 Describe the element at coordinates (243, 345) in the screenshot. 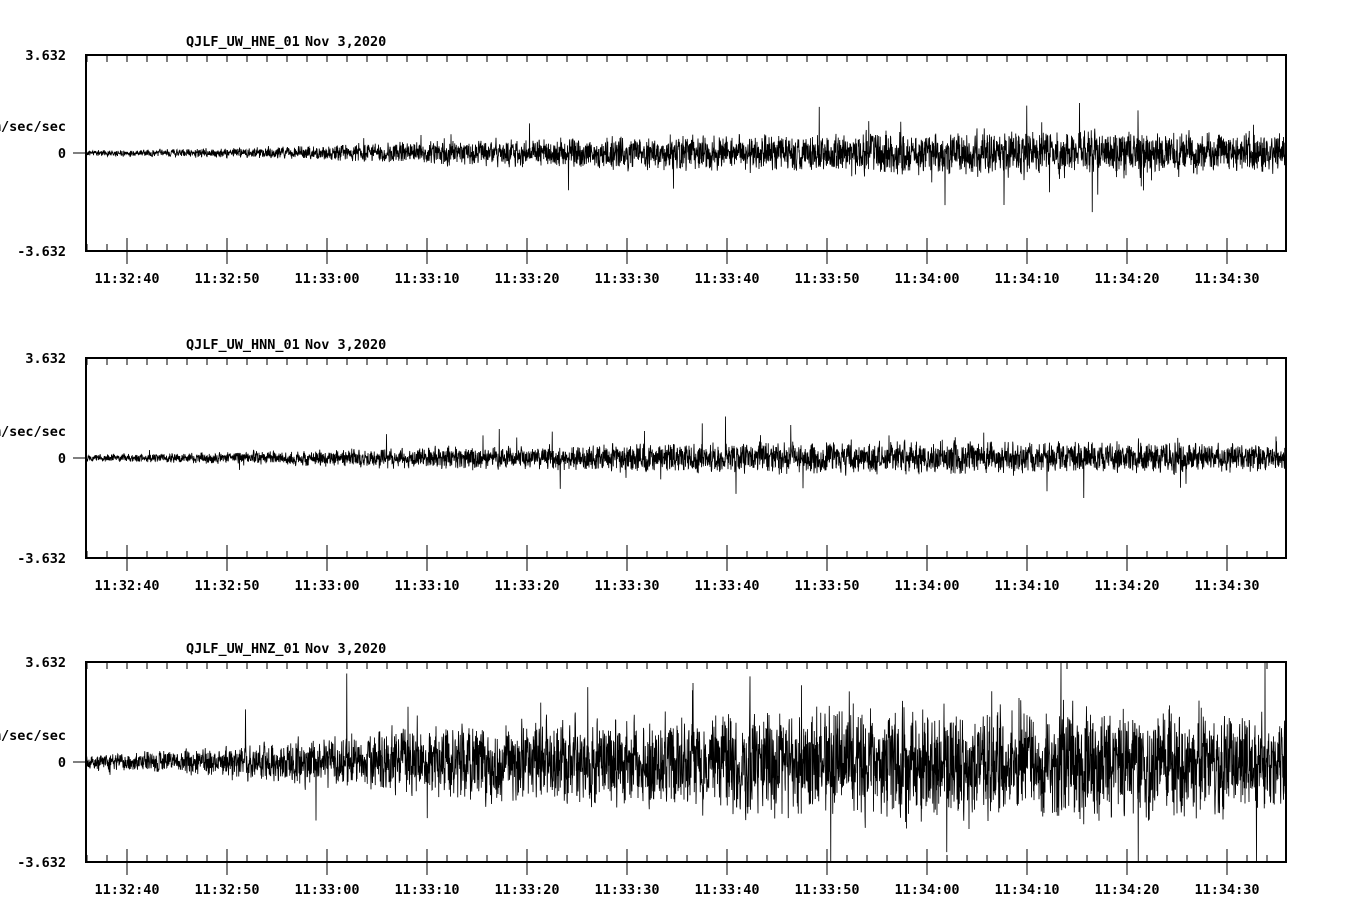

I see `panel-title-station: QJLF_UW_HNN_01` at that location.